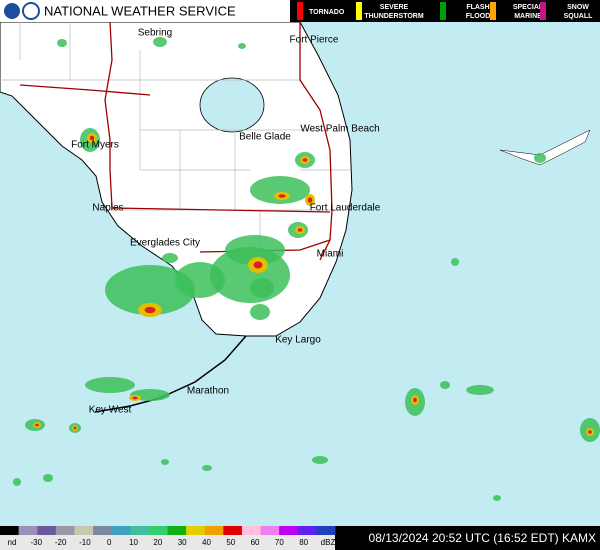 The height and width of the screenshot is (550, 600). I want to click on scale-label: dBZ, so click(328, 542).